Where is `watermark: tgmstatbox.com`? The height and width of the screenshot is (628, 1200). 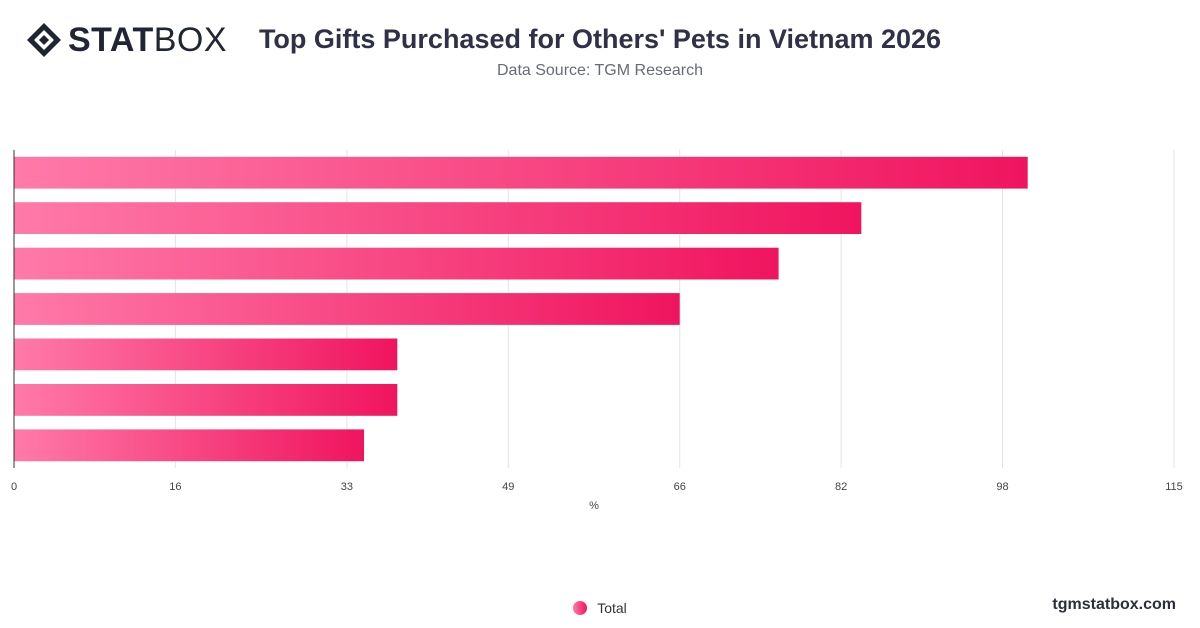
watermark: tgmstatbox.com is located at coordinates (1114, 604).